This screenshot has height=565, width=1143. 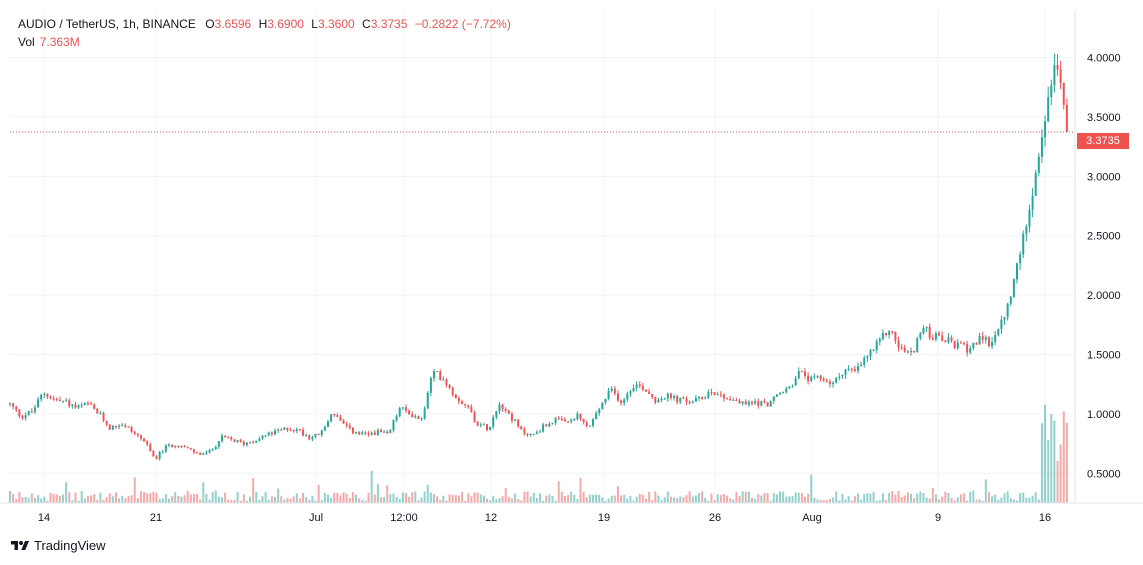 What do you see at coordinates (1104, 59) in the screenshot?
I see `y-tick-label: 4.0000` at bounding box center [1104, 59].